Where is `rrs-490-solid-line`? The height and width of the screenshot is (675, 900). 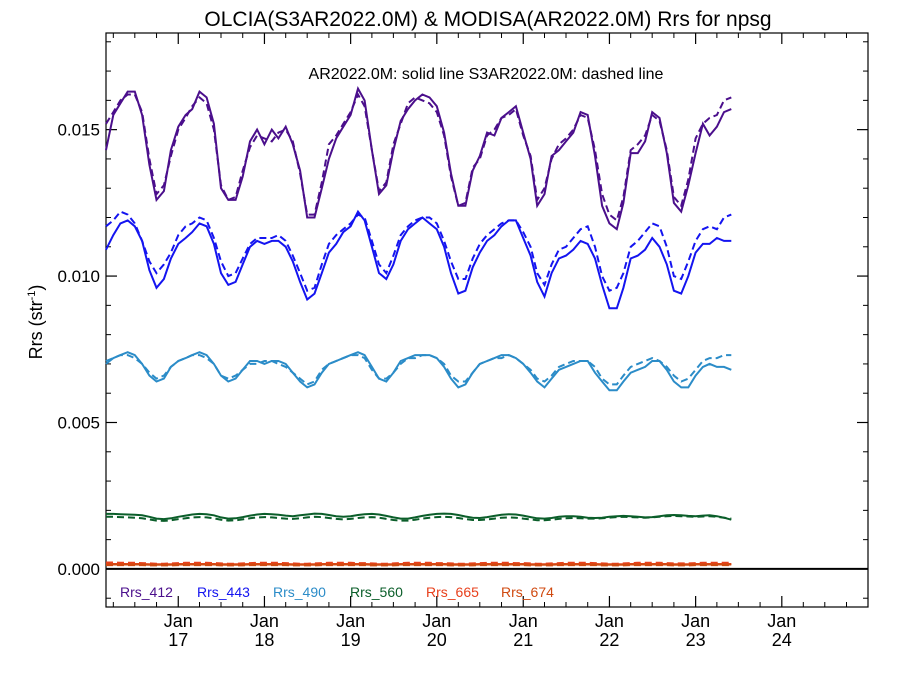
rrs-490-solid-line is located at coordinates (418, 371).